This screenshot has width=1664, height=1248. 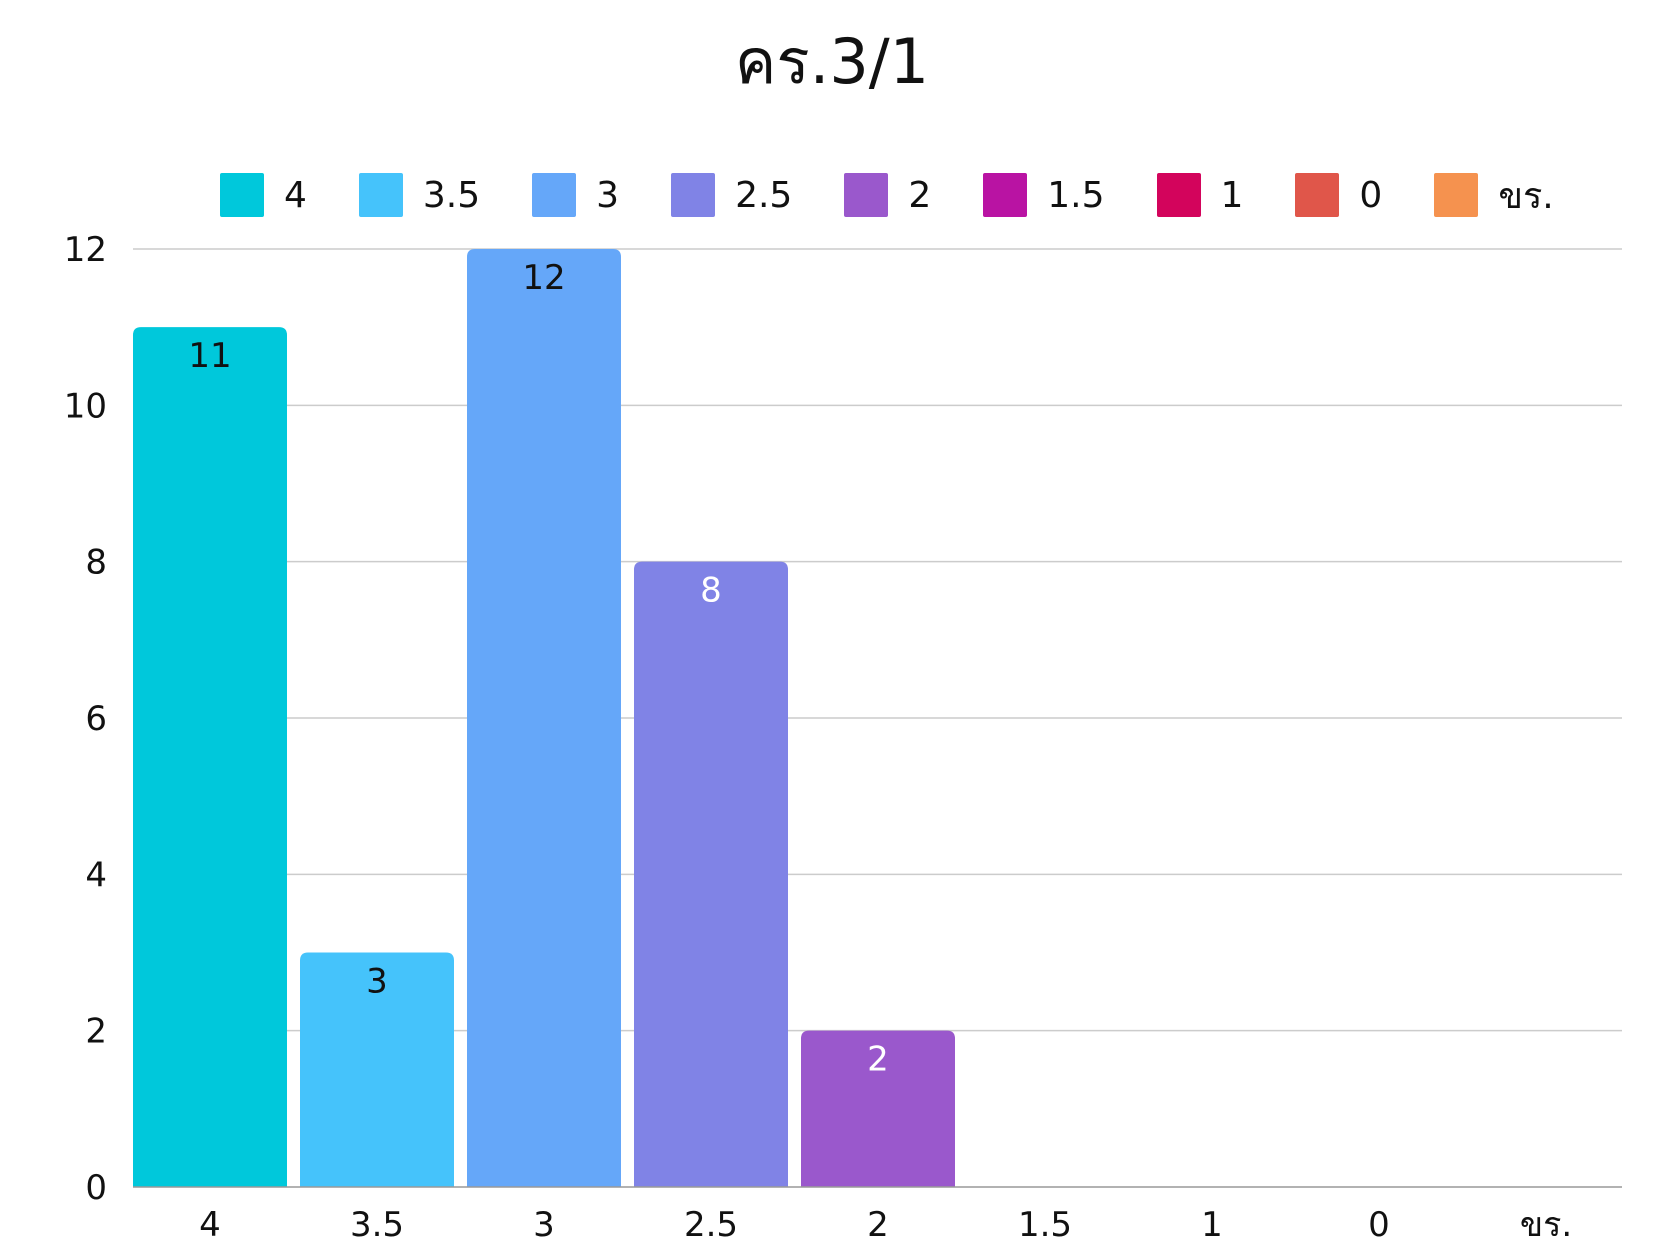 I want to click on y-tick-label: 10, so click(x=85, y=406).